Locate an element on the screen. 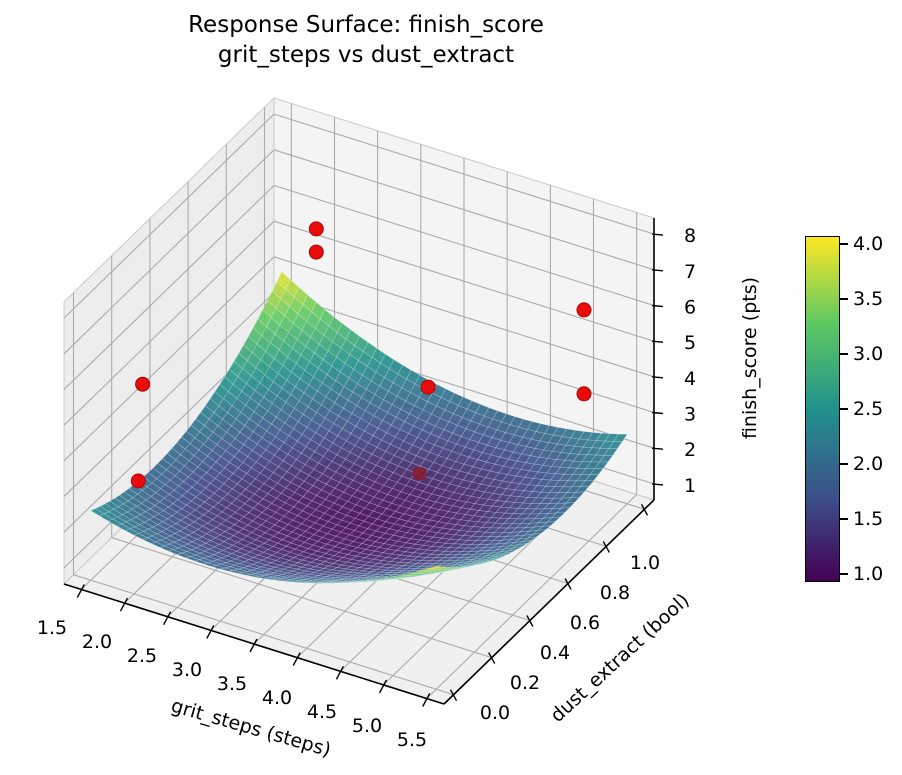 Image resolution: width=902 pixels, height=775 pixels. x-tick-label: 2.5 is located at coordinates (142, 656).